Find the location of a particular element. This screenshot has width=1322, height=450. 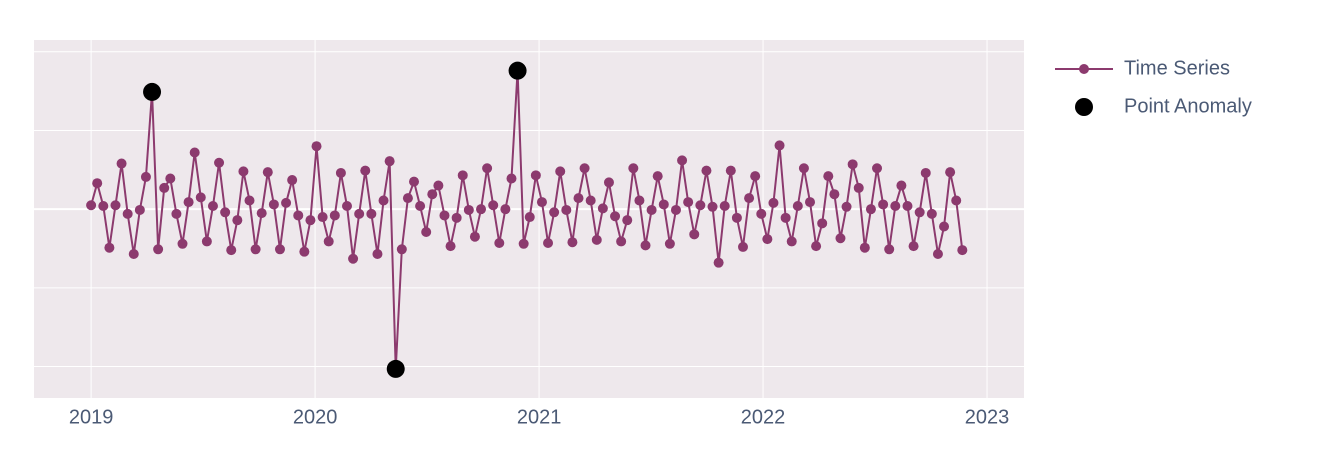

x-tick-label: 2022 is located at coordinates (763, 417).